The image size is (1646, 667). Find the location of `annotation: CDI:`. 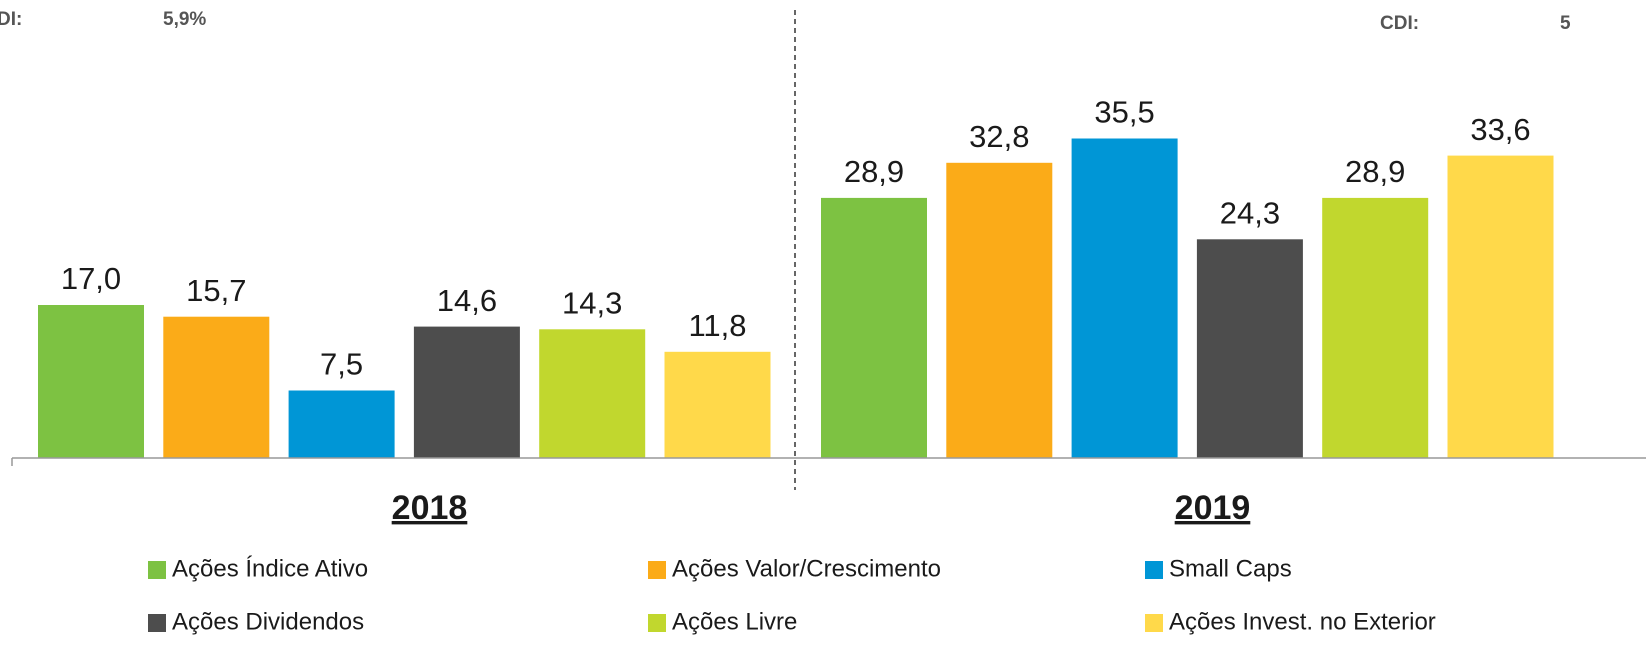

annotation: CDI: is located at coordinates (1399, 23).